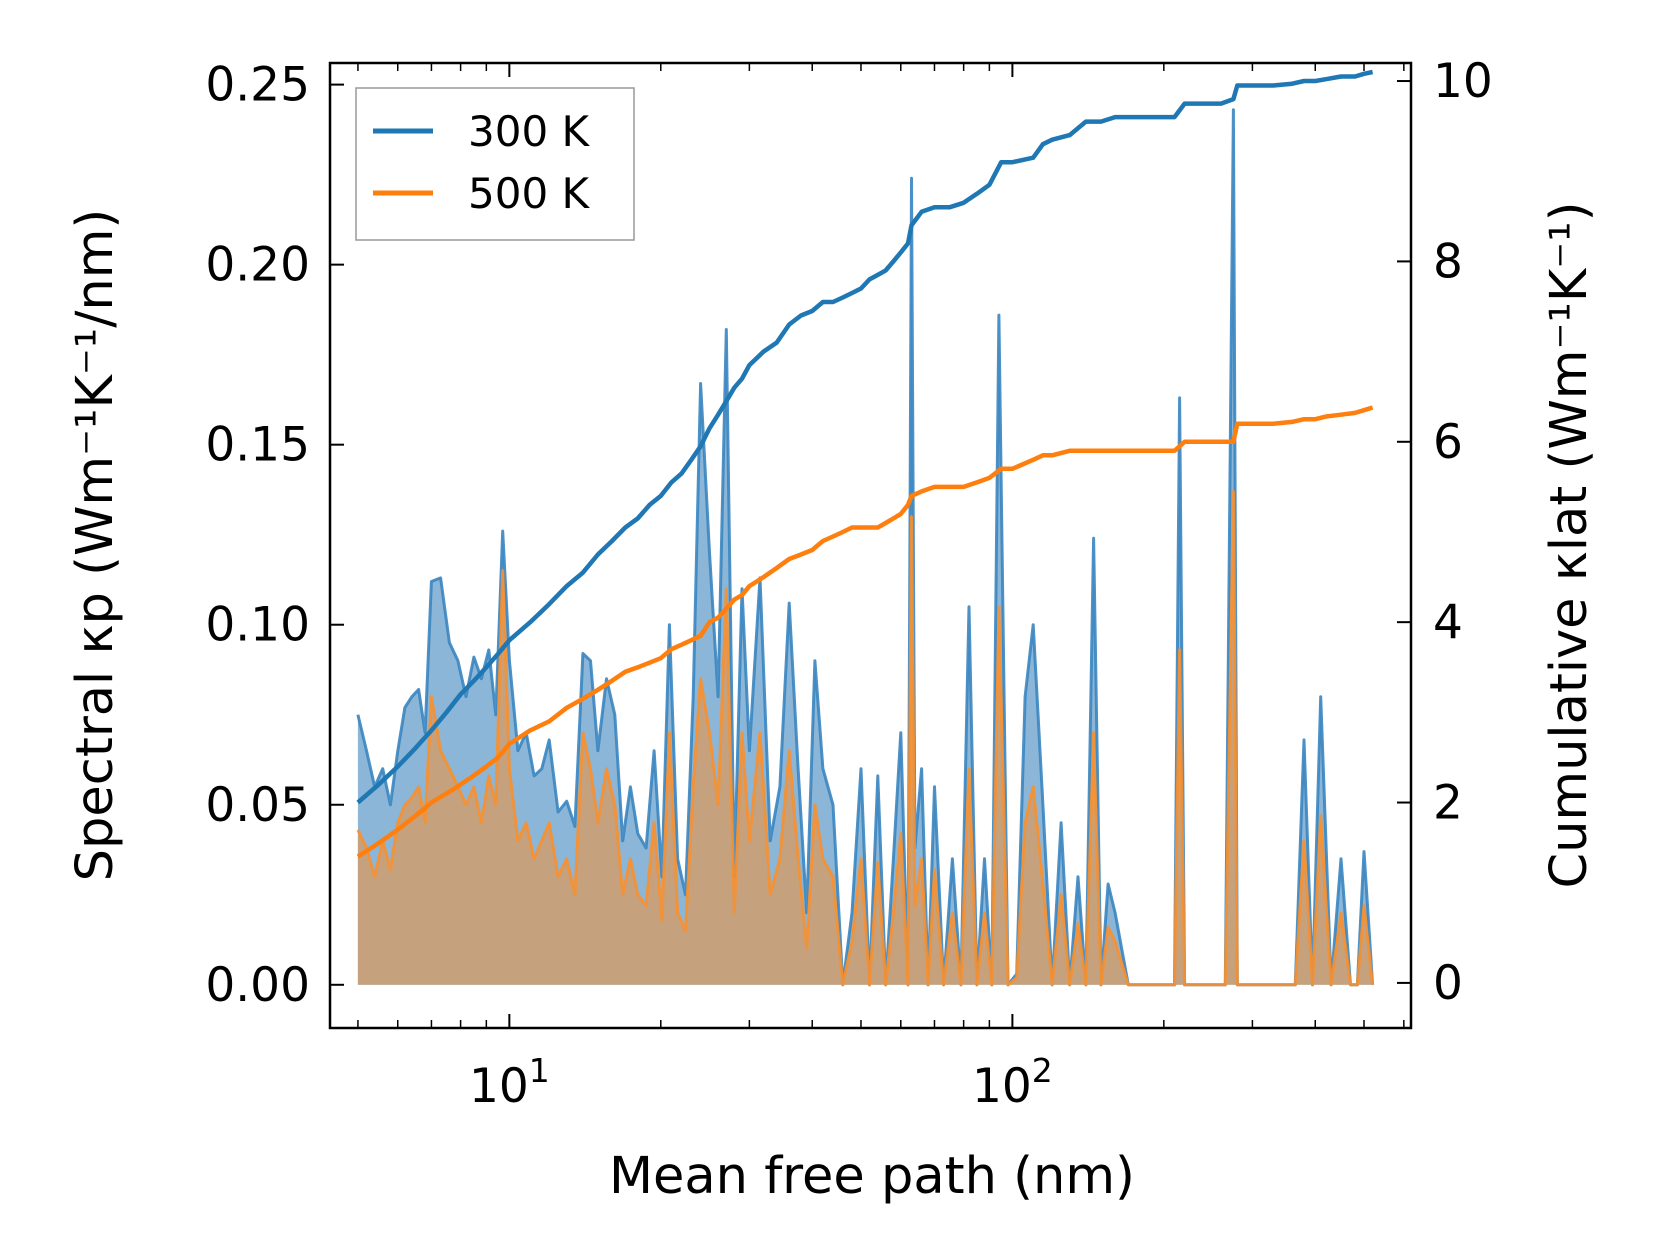 The height and width of the screenshot is (1257, 1660). What do you see at coordinates (1448, 983) in the screenshot?
I see `y-tick-label-right: 0` at bounding box center [1448, 983].